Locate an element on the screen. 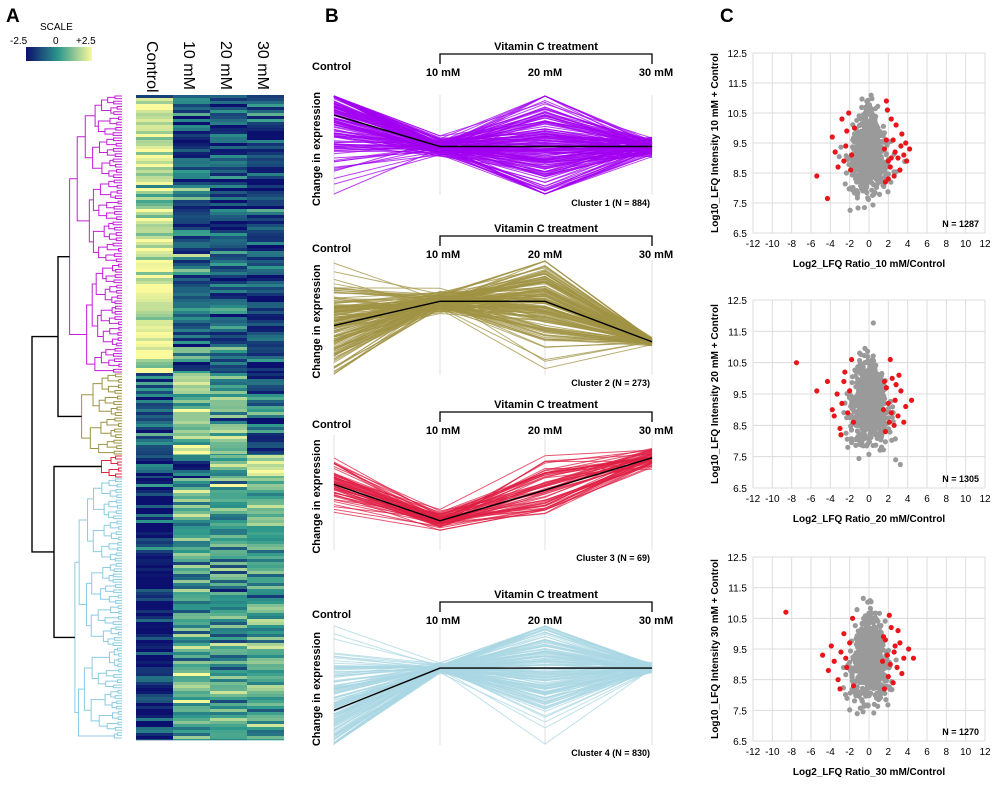 The image size is (1000, 787). x-tick-label: 6 is located at coordinates (927, 244).